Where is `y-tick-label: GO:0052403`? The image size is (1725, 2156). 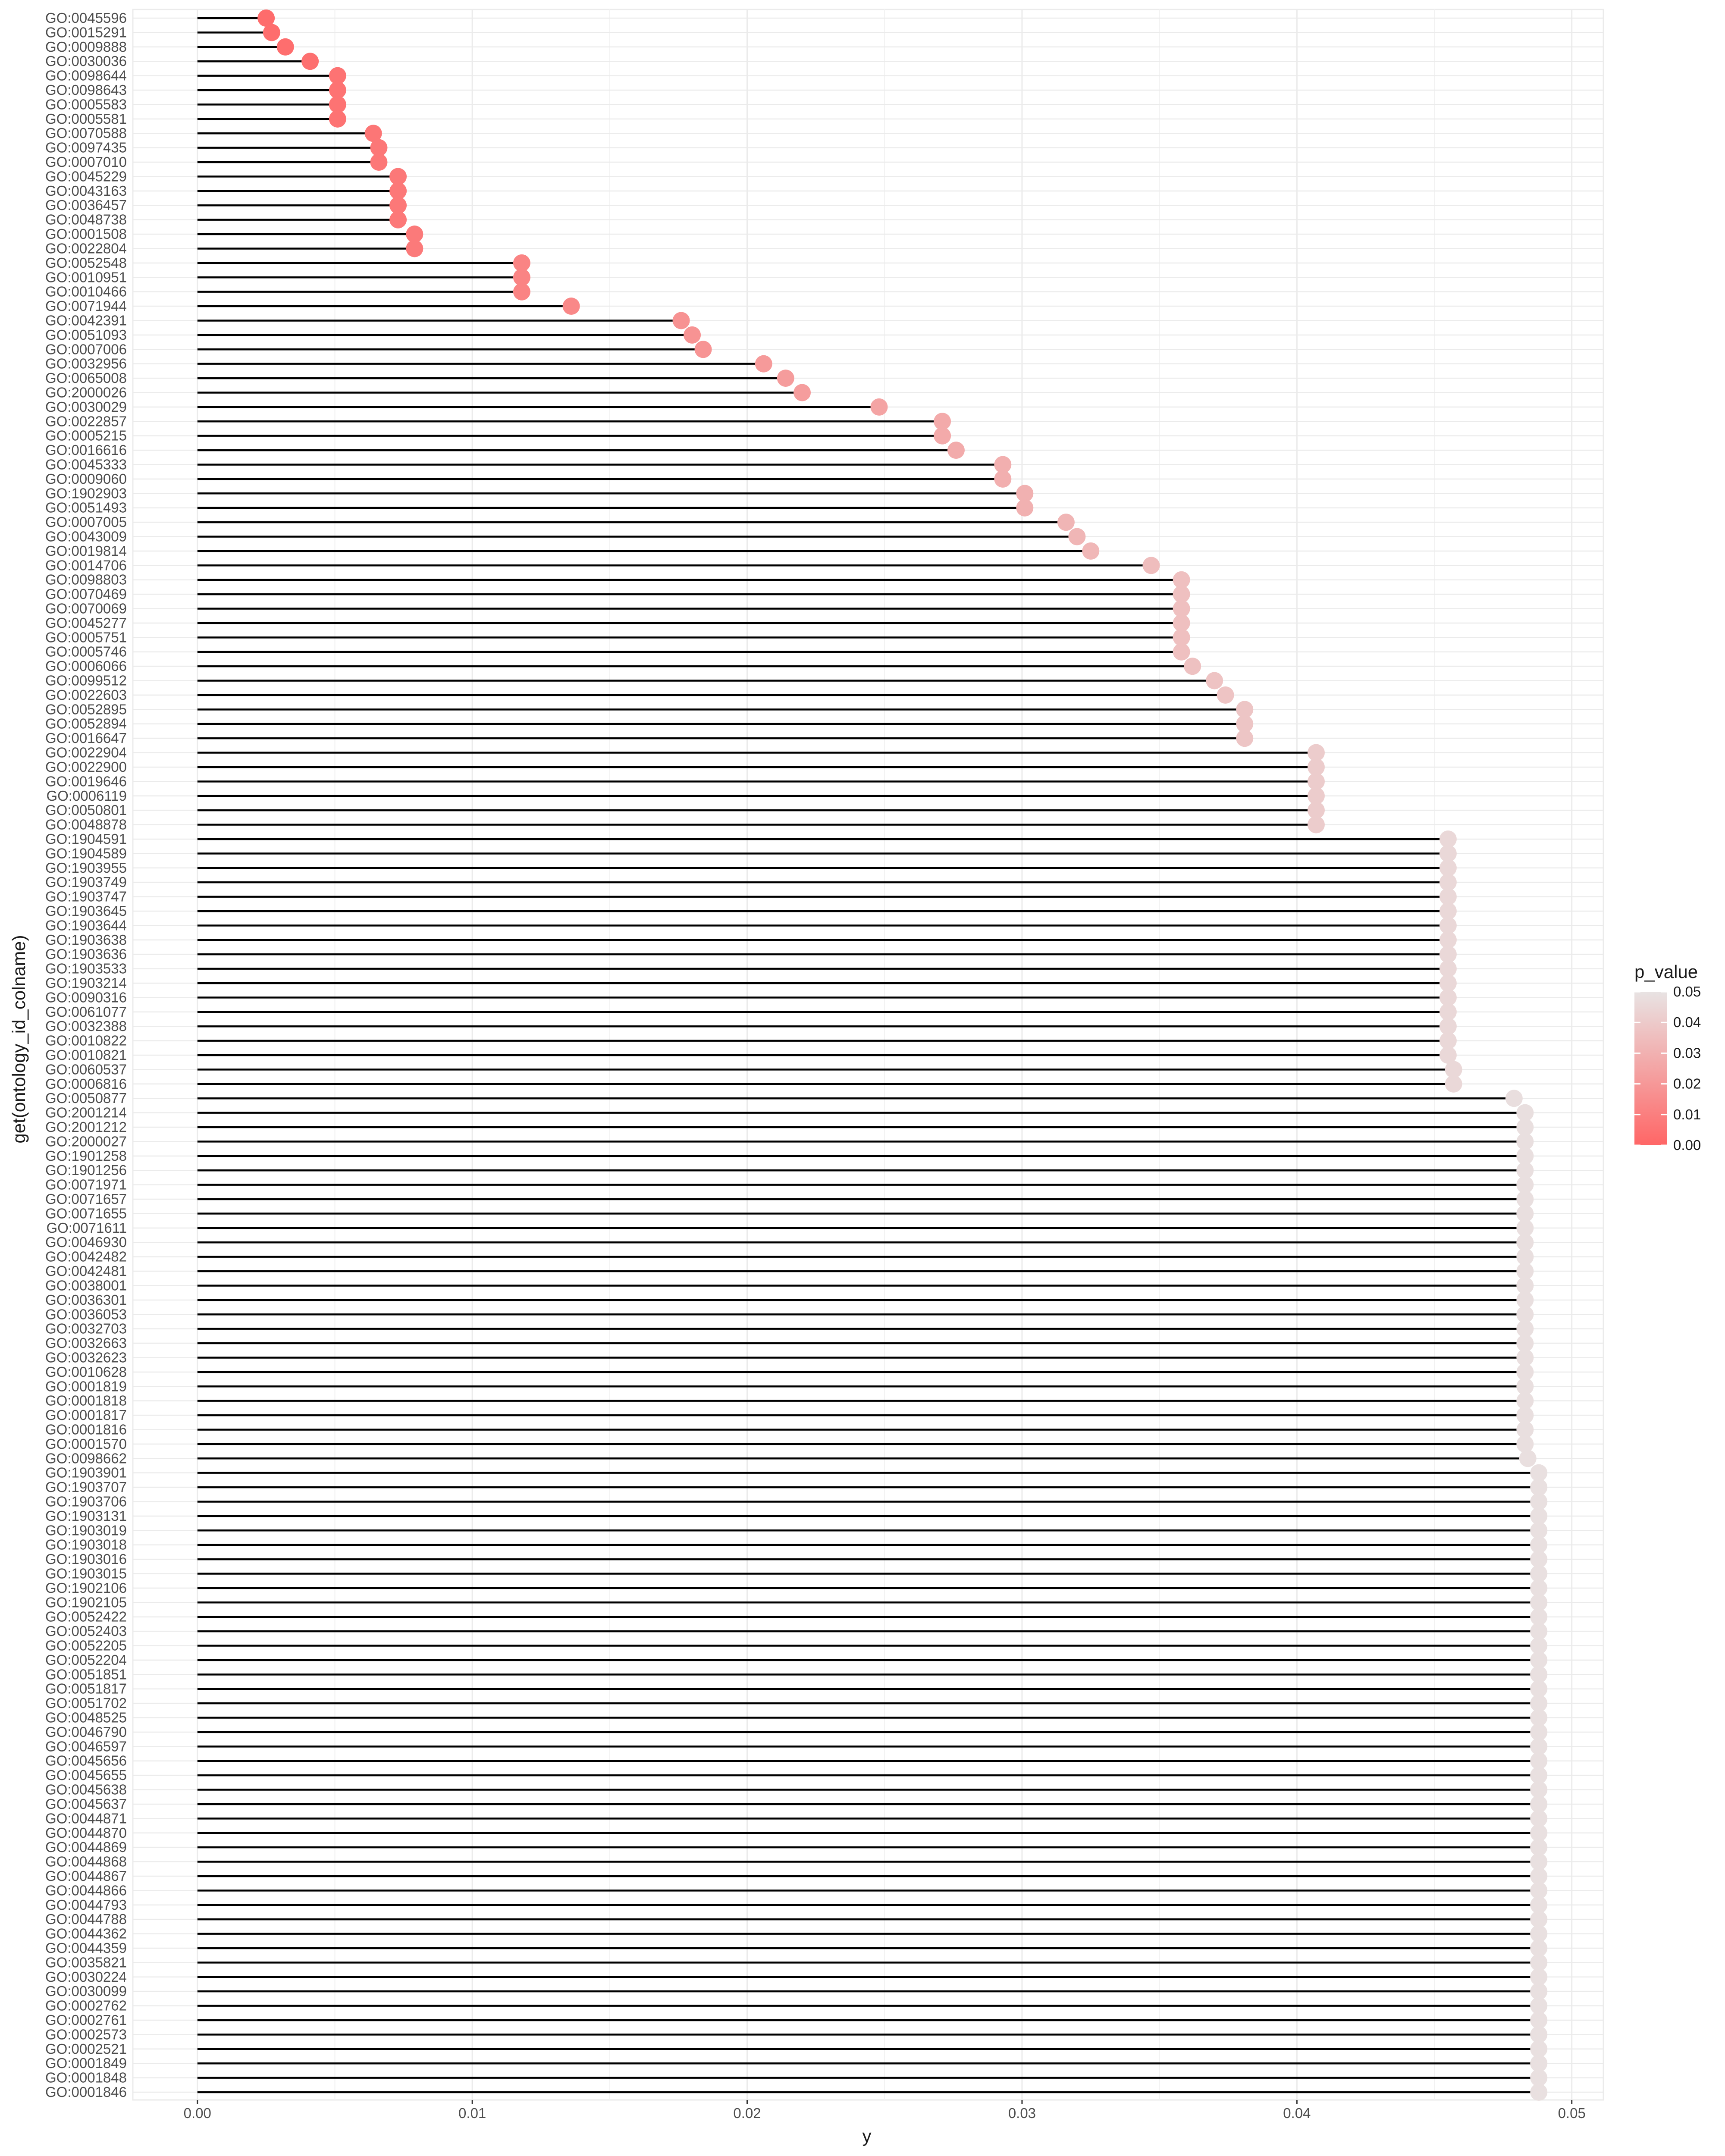
y-tick-label: GO:0052403 is located at coordinates (86, 1631).